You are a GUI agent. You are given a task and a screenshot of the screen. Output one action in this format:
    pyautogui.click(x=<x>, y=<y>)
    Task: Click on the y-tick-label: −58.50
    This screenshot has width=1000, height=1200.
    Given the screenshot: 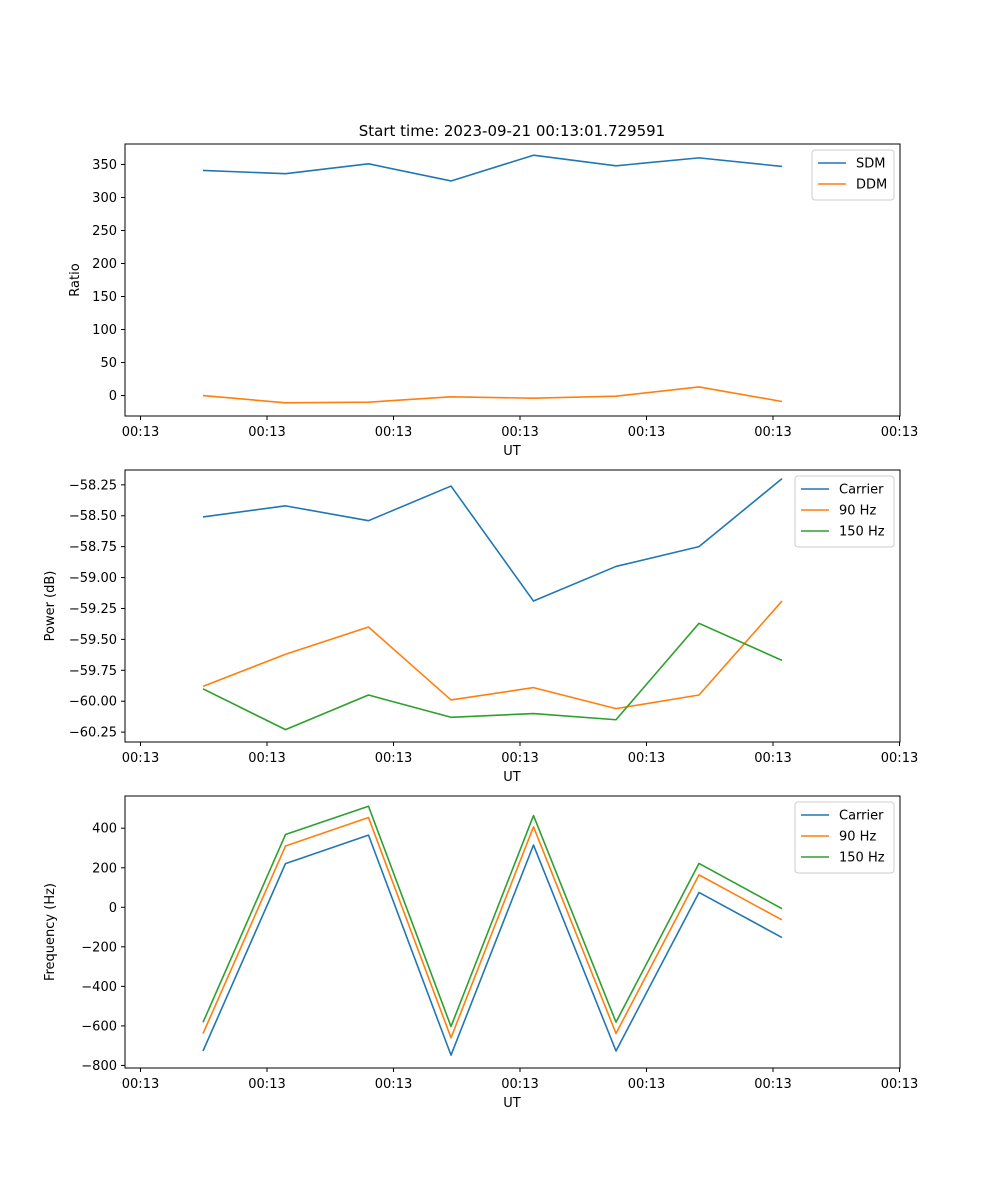 What is the action you would take?
    pyautogui.click(x=93, y=516)
    